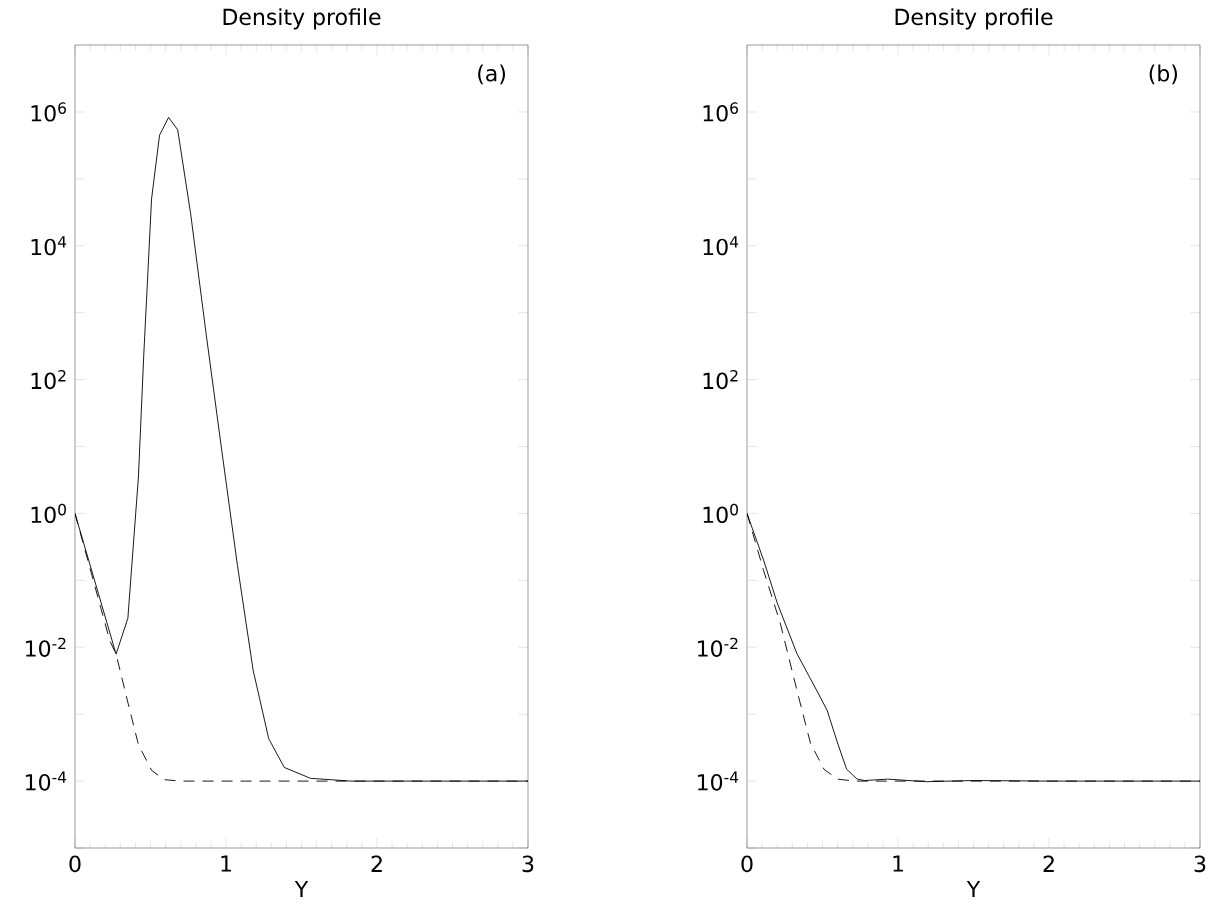 This screenshot has height=922, width=1231. What do you see at coordinates (491, 74) in the screenshot?
I see `annotation: (a)` at bounding box center [491, 74].